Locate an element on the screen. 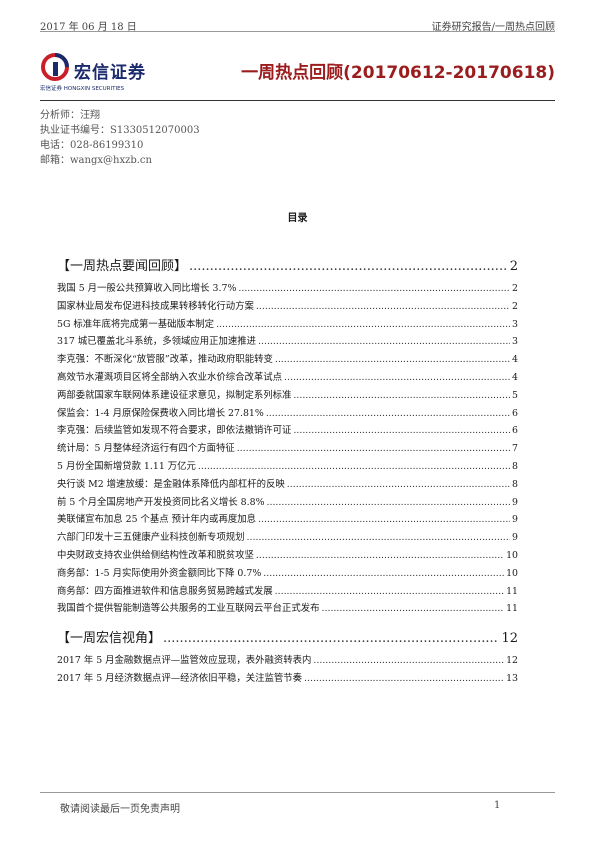 This screenshot has width=595, height=842. toc-entry-label: 李克强：不断深化“放管服”改革，推动政府职能转变 is located at coordinates (165, 360).